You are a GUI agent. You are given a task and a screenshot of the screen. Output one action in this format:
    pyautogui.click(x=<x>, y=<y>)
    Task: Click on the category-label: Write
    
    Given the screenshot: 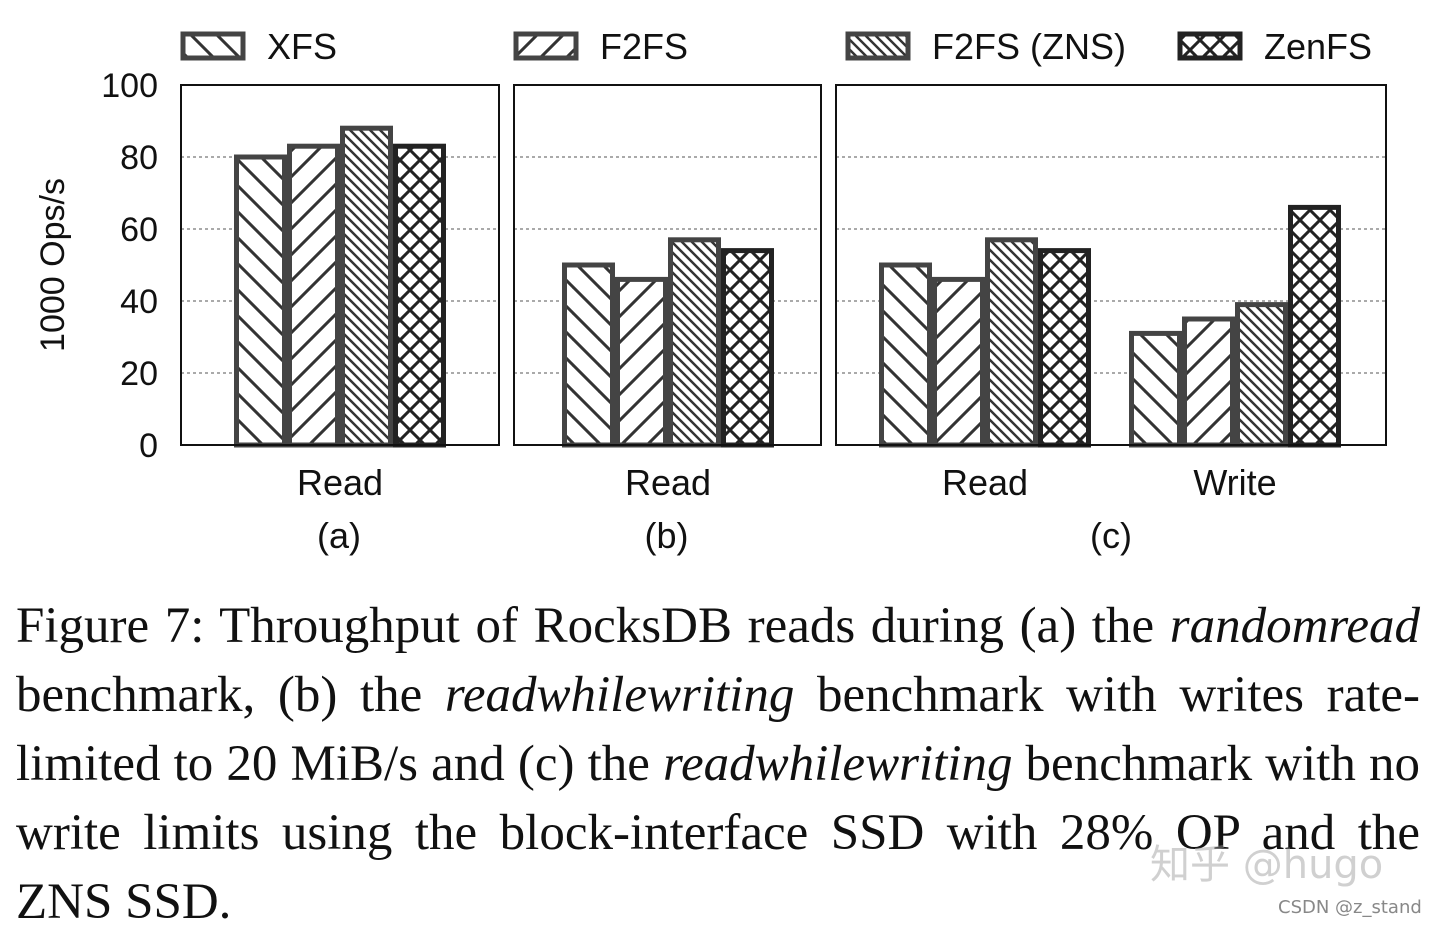 What is the action you would take?
    pyautogui.click(x=1234, y=482)
    